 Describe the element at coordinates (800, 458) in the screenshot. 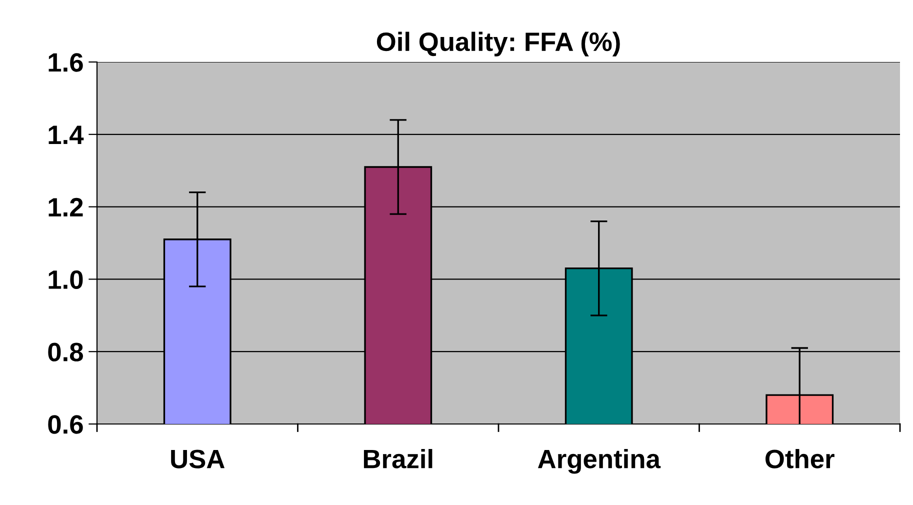

I see `x-tick-label: Other` at that location.